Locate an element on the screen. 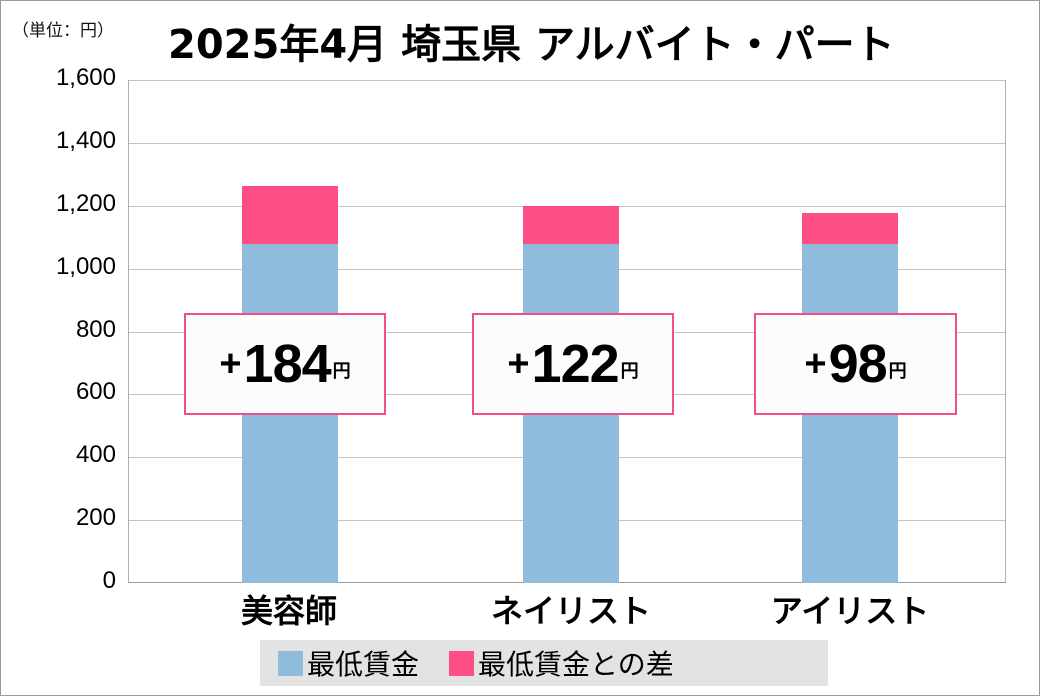 The height and width of the screenshot is (696, 1040). legend: 最低賃金 最低賃金との差 is located at coordinates (544, 663).